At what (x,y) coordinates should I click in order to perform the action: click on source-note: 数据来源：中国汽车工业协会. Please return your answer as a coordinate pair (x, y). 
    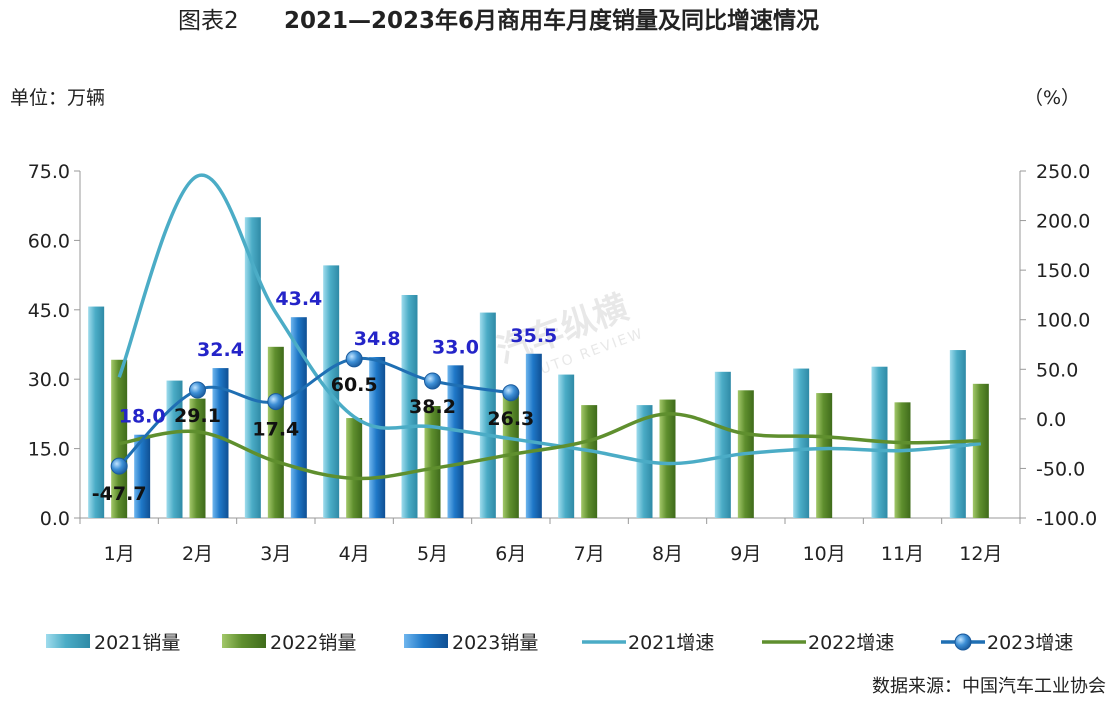
    Looking at the image, I should click on (989, 686).